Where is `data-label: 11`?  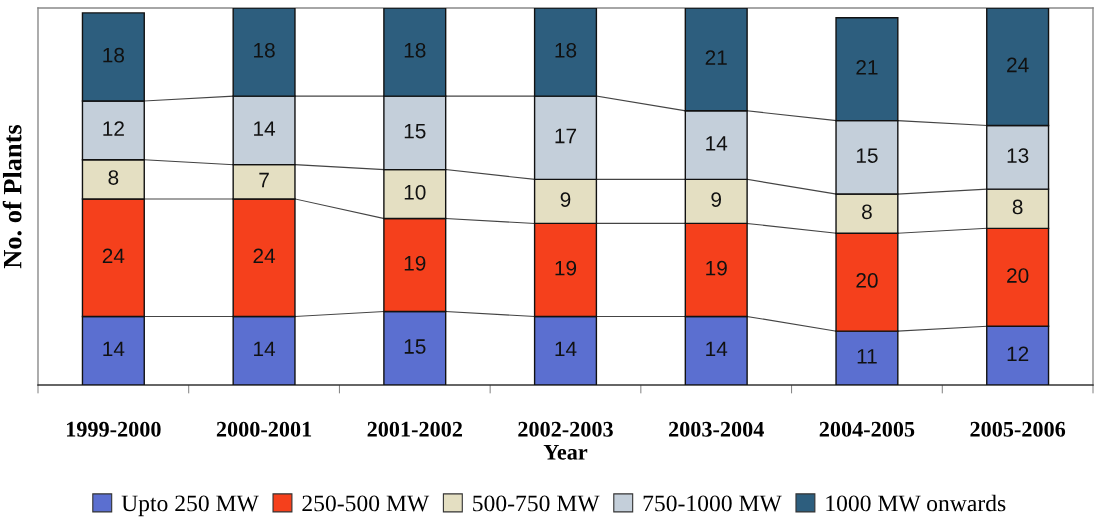 data-label: 11 is located at coordinates (867, 356).